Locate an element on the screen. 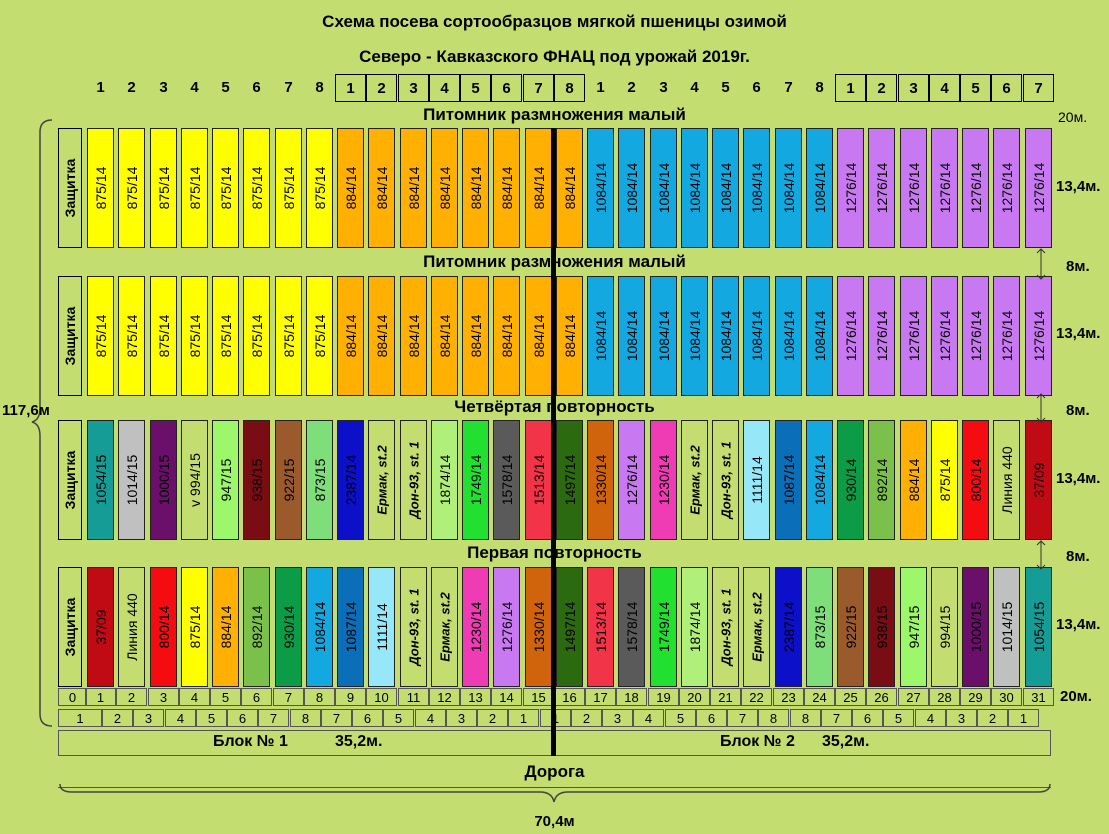  replication-number-cell: 1 is located at coordinates (1023, 718).